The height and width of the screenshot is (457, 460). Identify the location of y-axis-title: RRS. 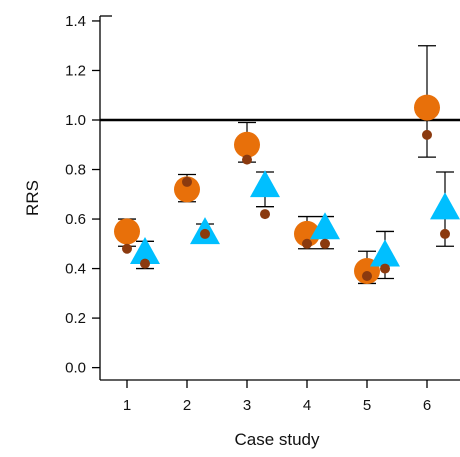
(32, 198).